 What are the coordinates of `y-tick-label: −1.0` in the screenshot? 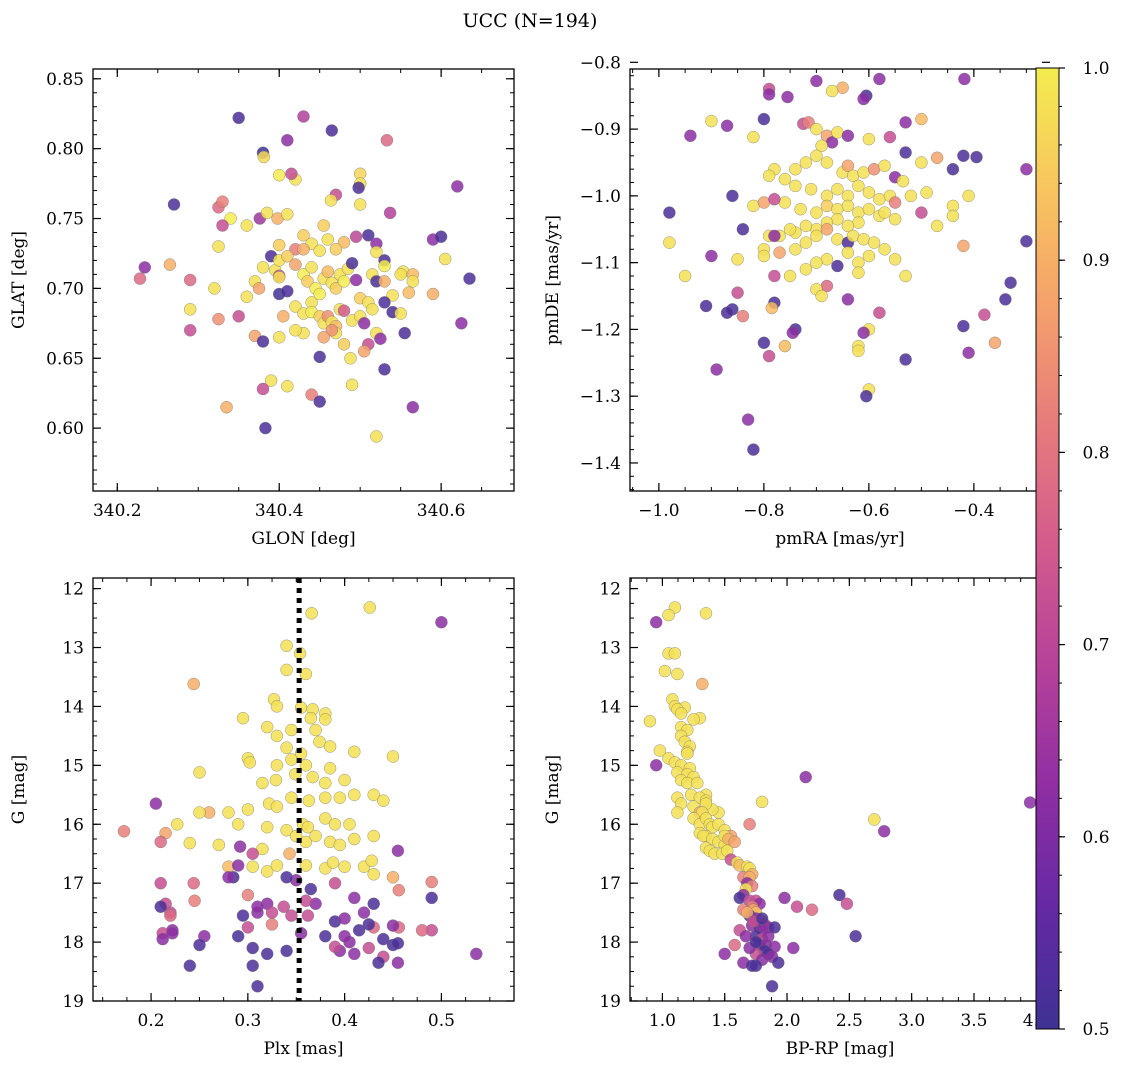 It's located at (600, 197).